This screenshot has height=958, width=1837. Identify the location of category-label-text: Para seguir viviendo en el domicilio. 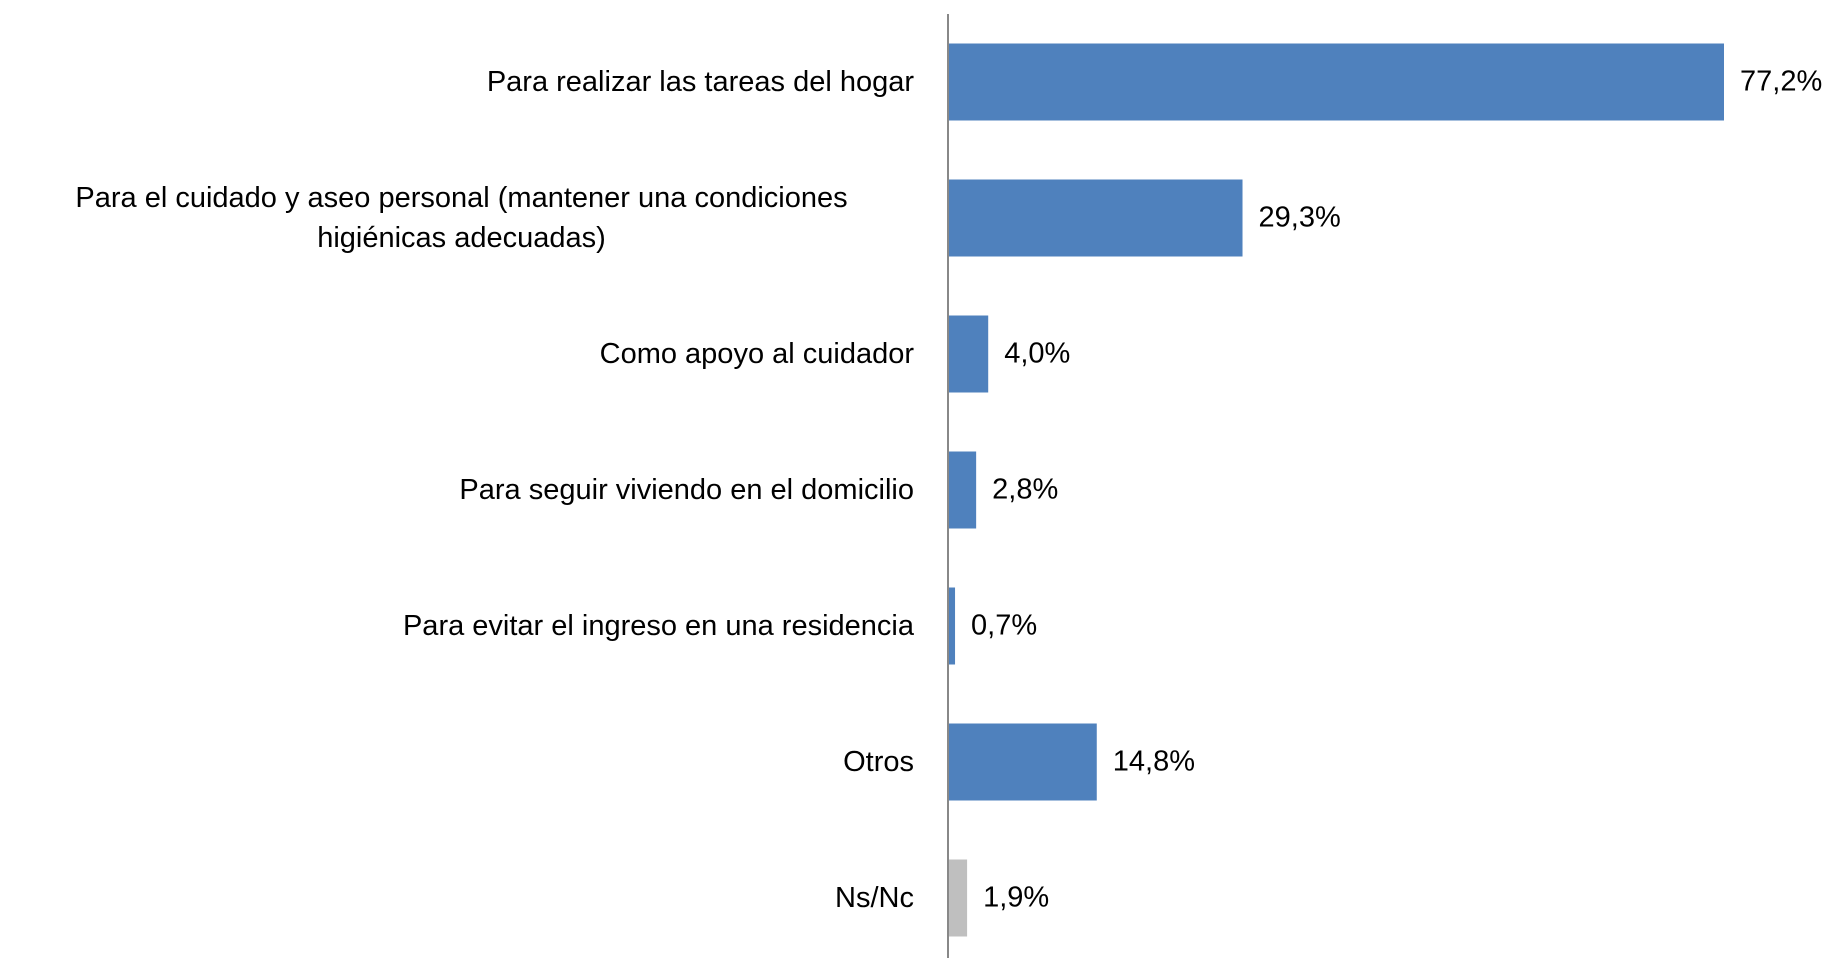
(686, 490).